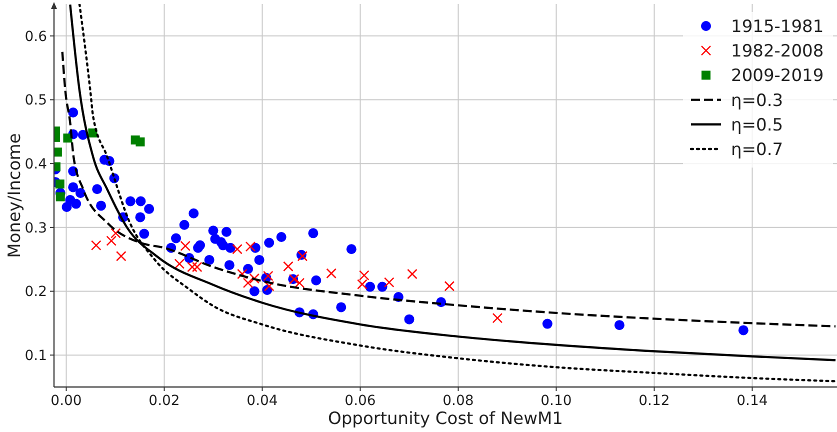 Image resolution: width=837 pixels, height=432 pixels. I want to click on x-tick-label: 0.08, so click(458, 401).